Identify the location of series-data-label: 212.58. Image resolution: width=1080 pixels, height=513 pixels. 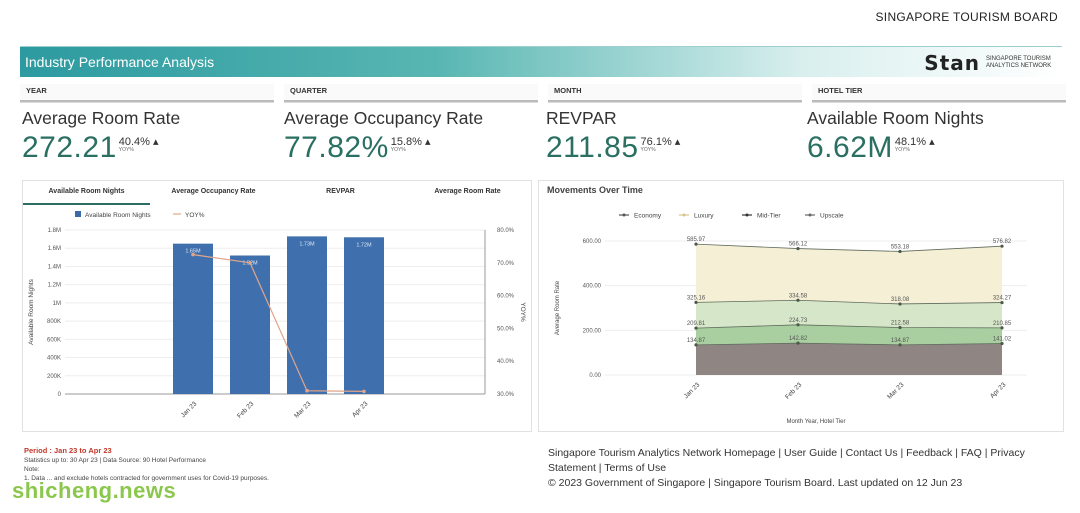
(900, 324).